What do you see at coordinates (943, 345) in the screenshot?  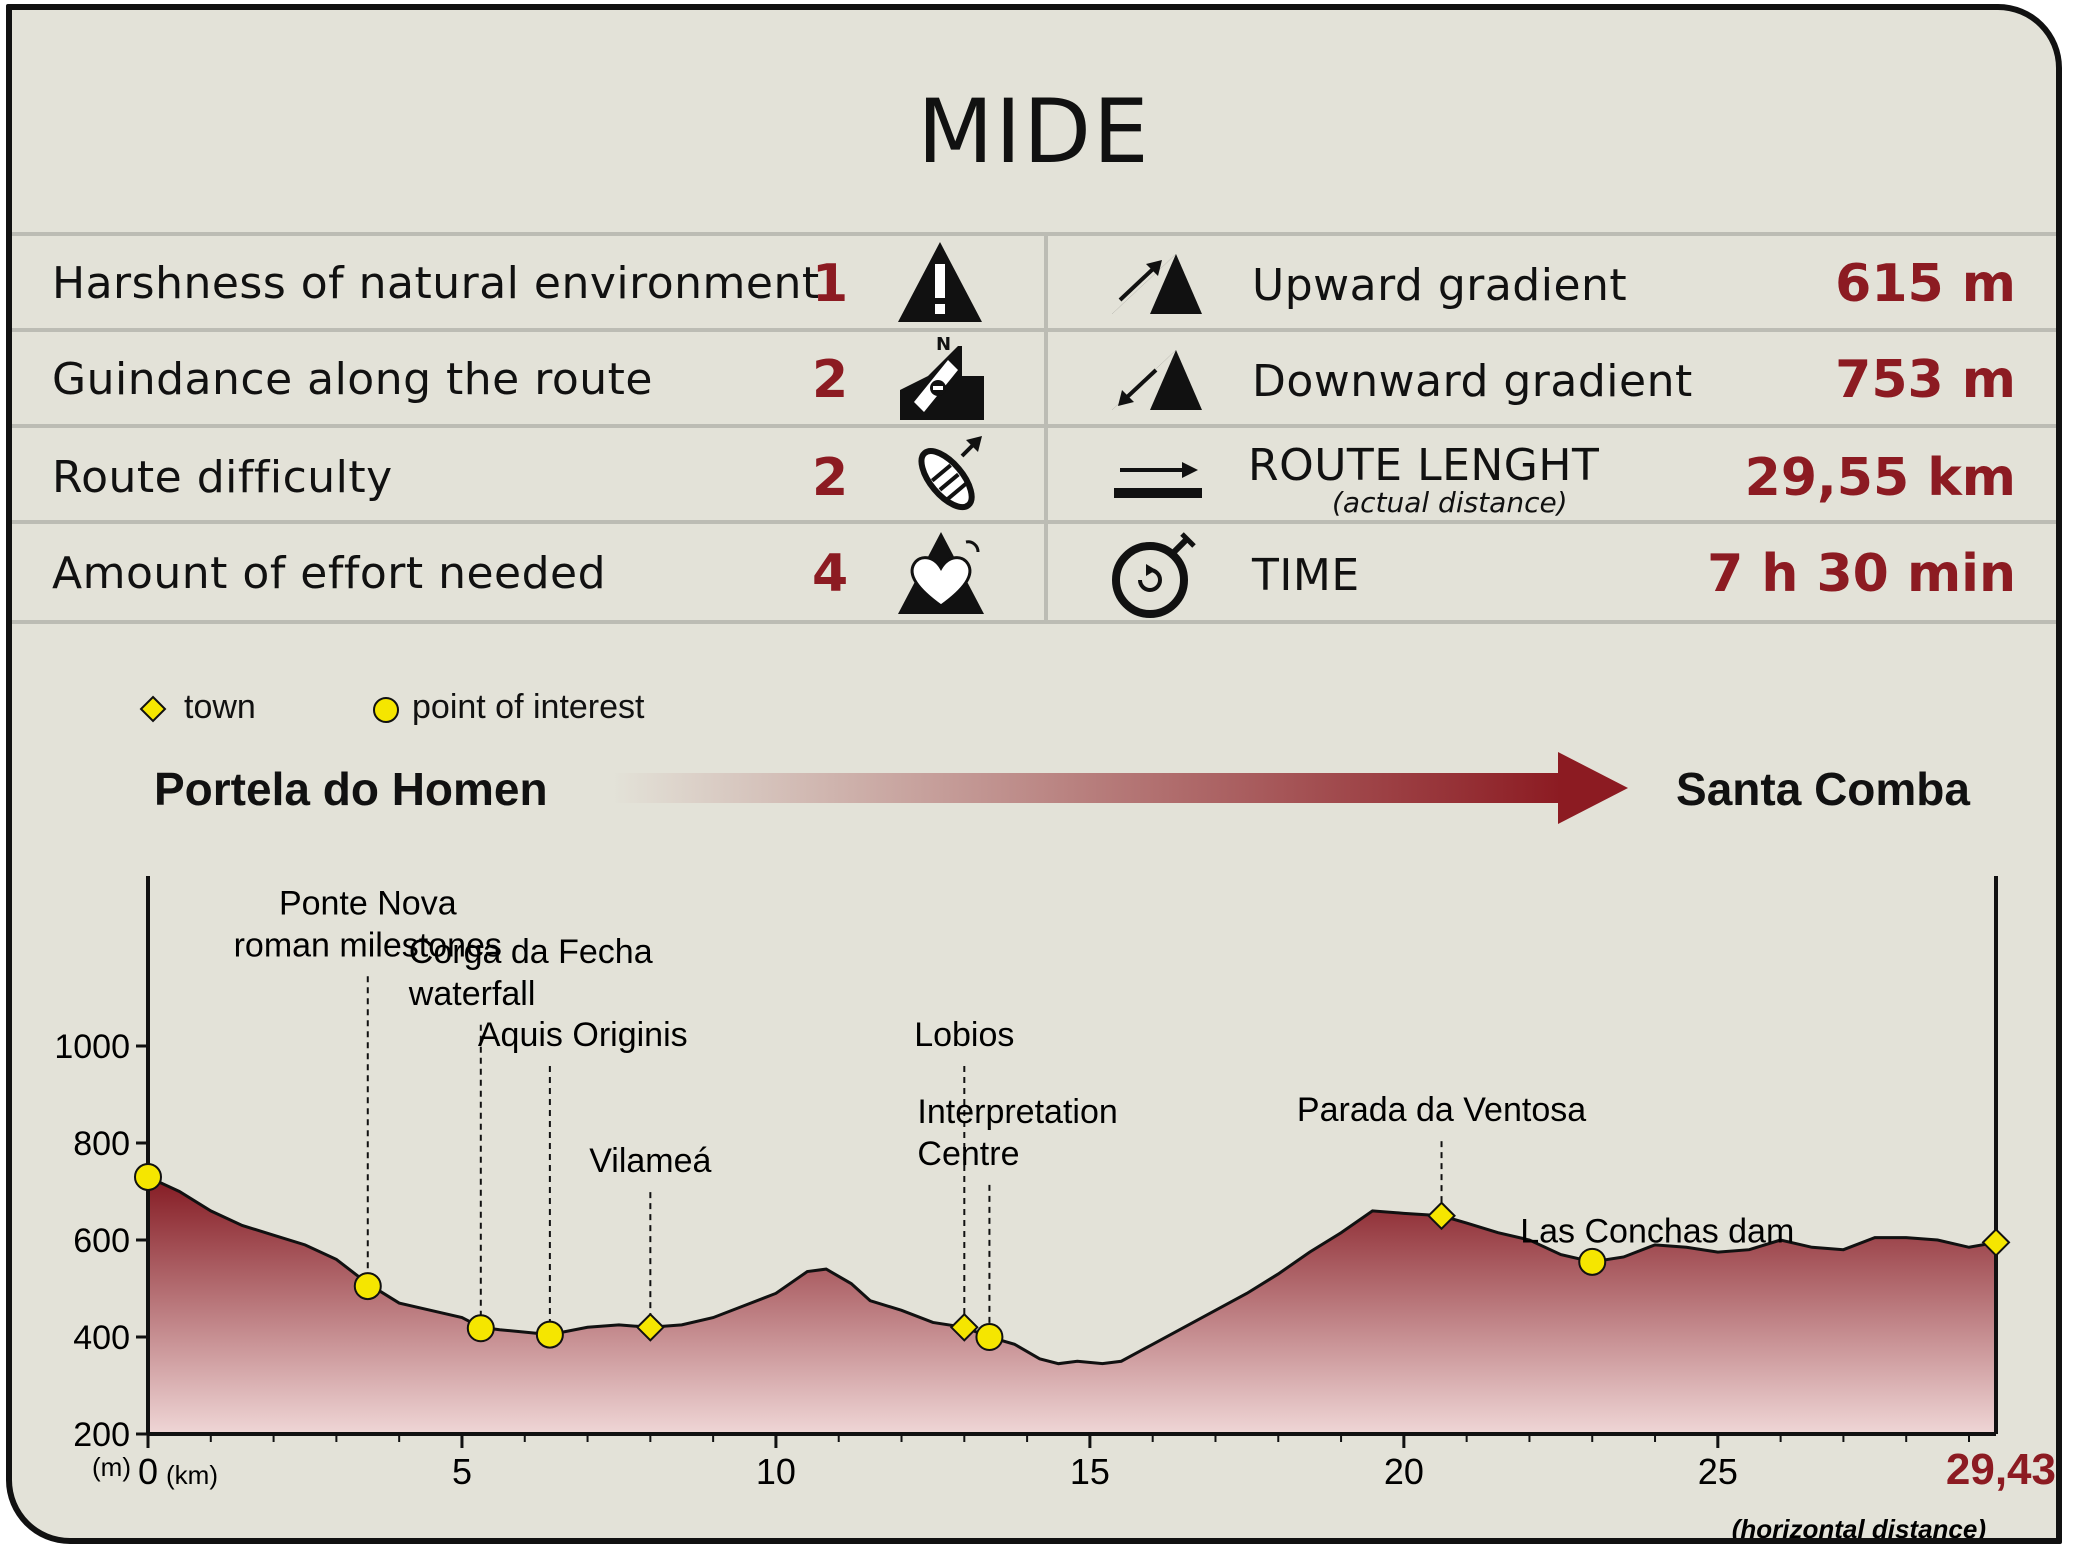 I see `svg-text: N` at bounding box center [943, 345].